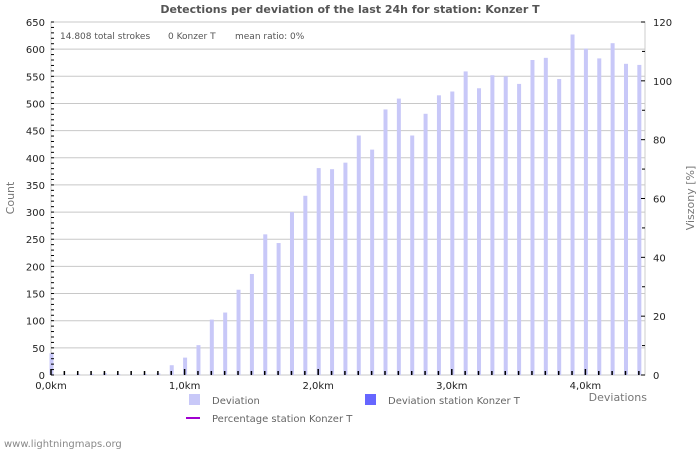 The height and width of the screenshot is (450, 700). I want to click on right-y-tick-label: 60, so click(659, 200).